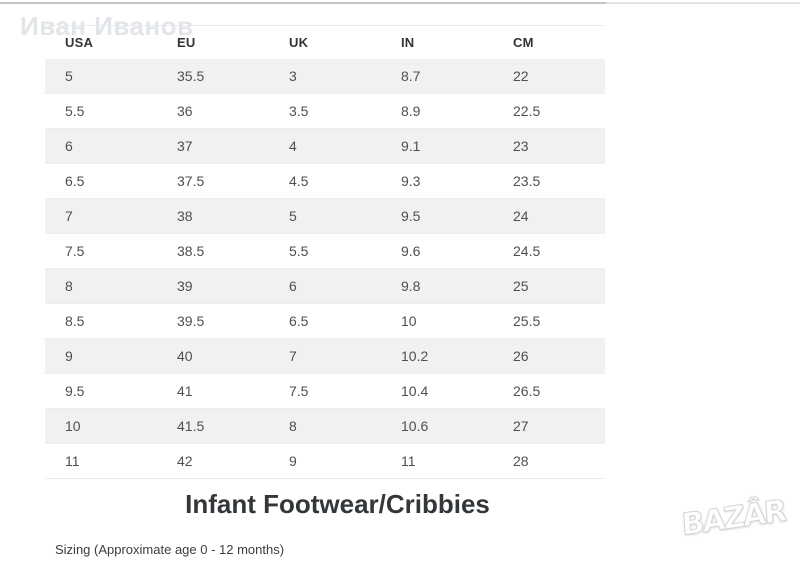 The image size is (800, 564). Describe the element at coordinates (337, 504) in the screenshot. I see `section-title: Infant Footwear/Cribbies` at that location.